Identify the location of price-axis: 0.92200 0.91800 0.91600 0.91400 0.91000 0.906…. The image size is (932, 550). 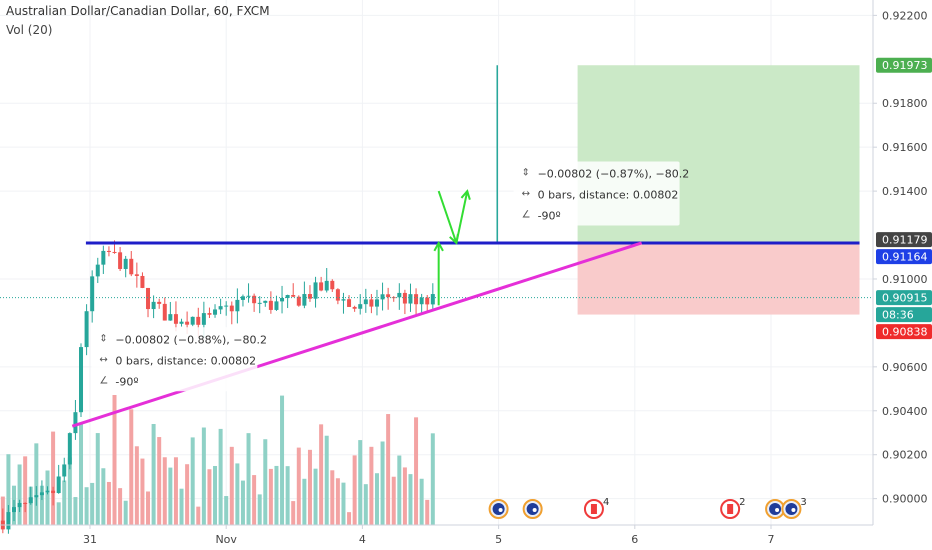
(902, 262).